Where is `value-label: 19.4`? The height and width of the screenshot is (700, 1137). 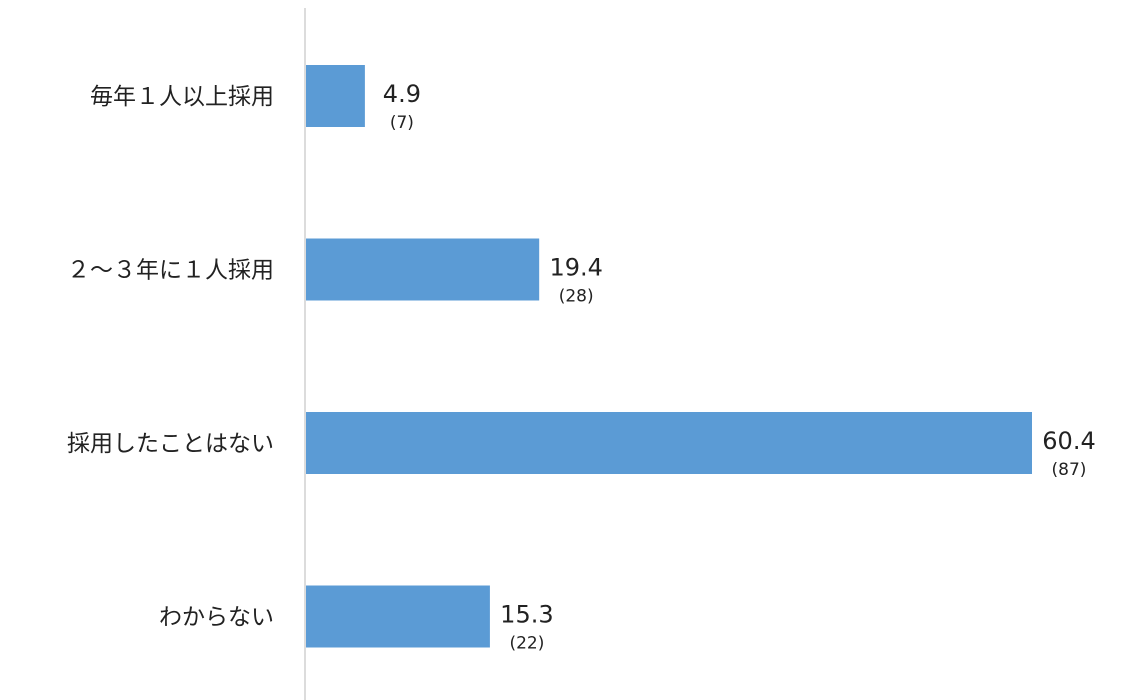
value-label: 19.4 is located at coordinates (575, 268).